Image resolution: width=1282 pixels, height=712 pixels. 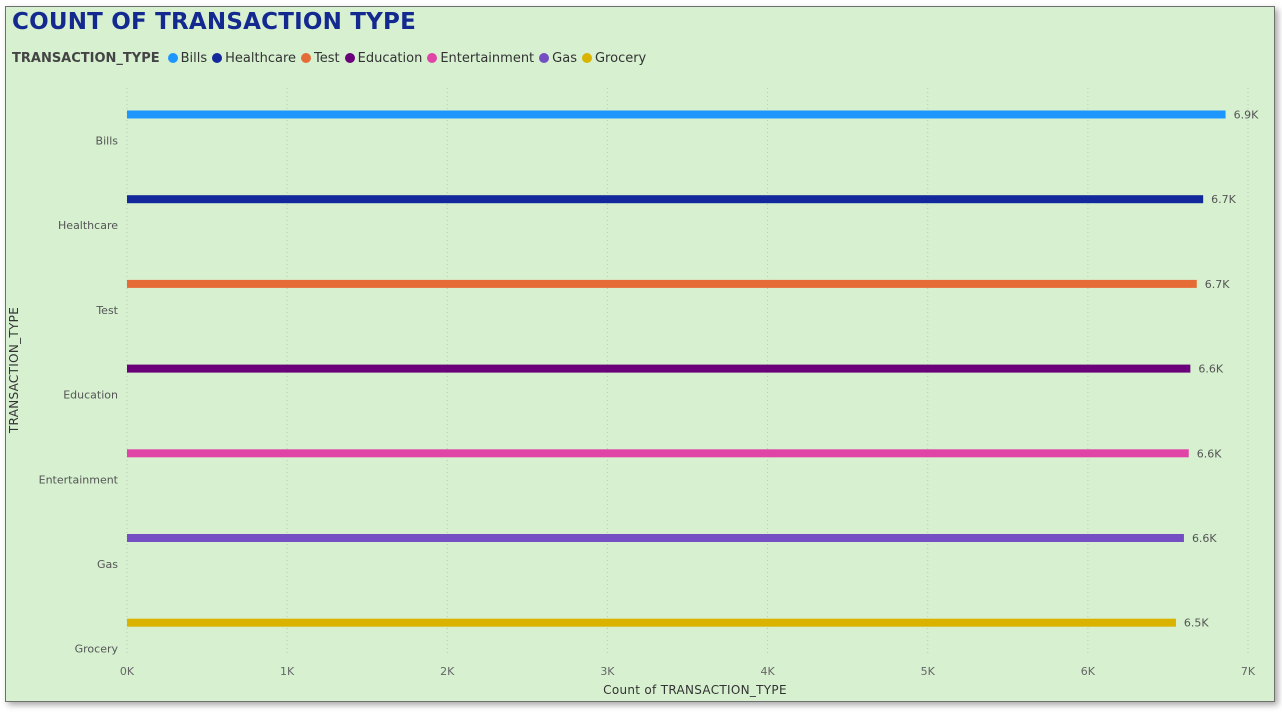 What do you see at coordinates (651, 622) in the screenshot?
I see `bar-grocery` at bounding box center [651, 622].